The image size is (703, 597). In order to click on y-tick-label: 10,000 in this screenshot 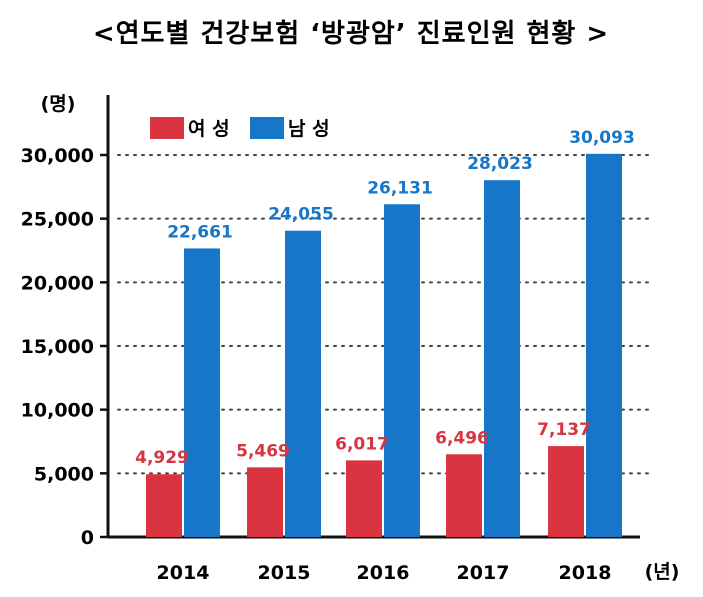, I will do `click(57, 411)`.